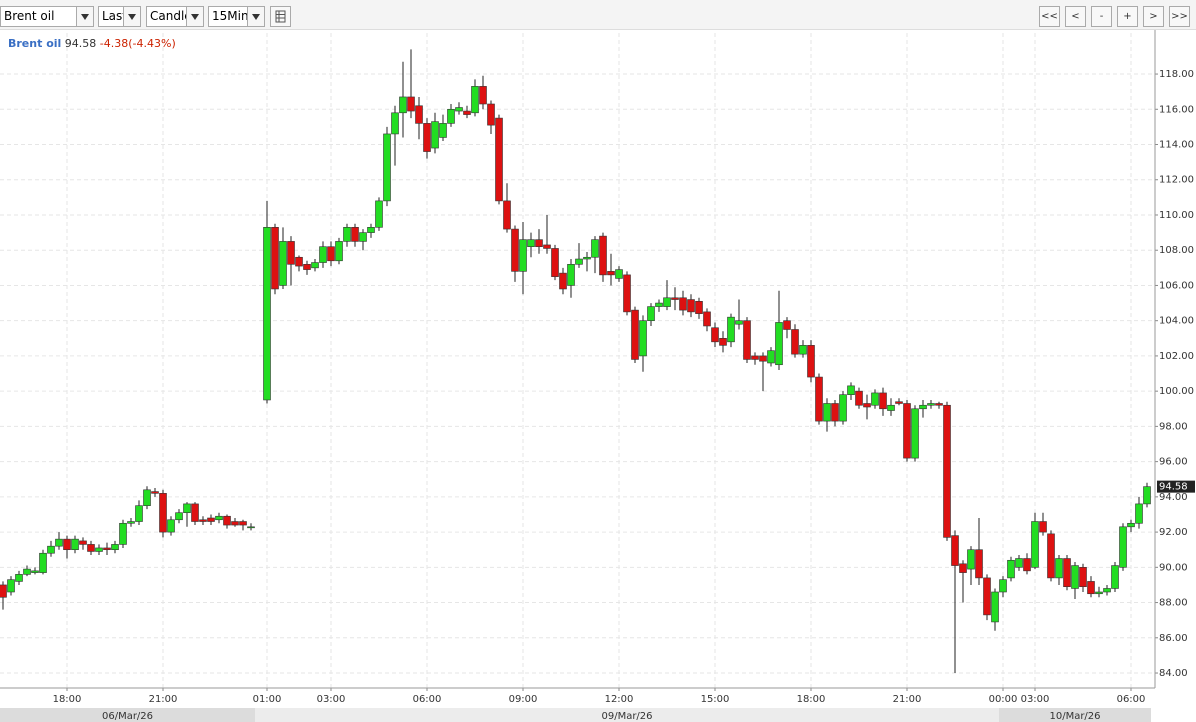  I want to click on table-icon, so click(280, 16).